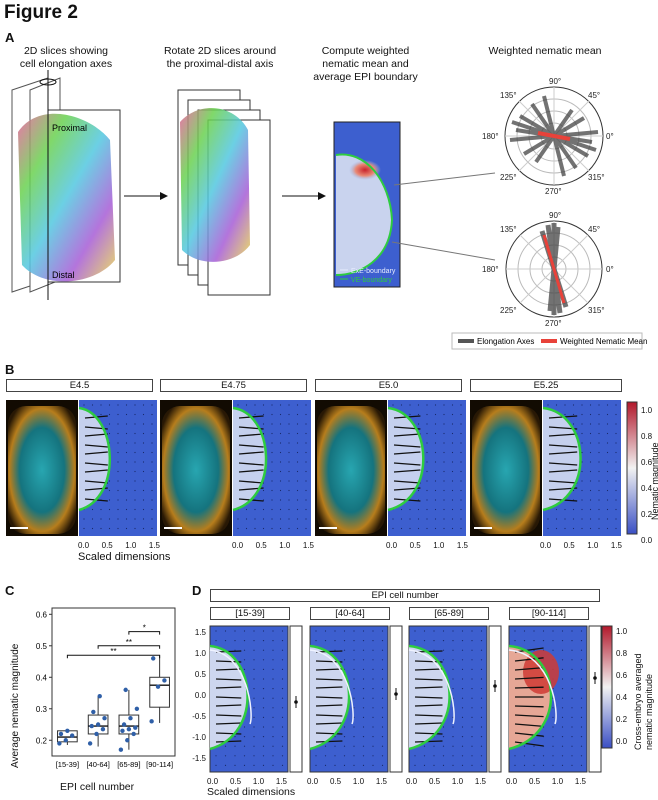 The width and height of the screenshot is (658, 800). What do you see at coordinates (490, 136) in the screenshot?
I see `polar1-angle-180: 180°` at bounding box center [490, 136].